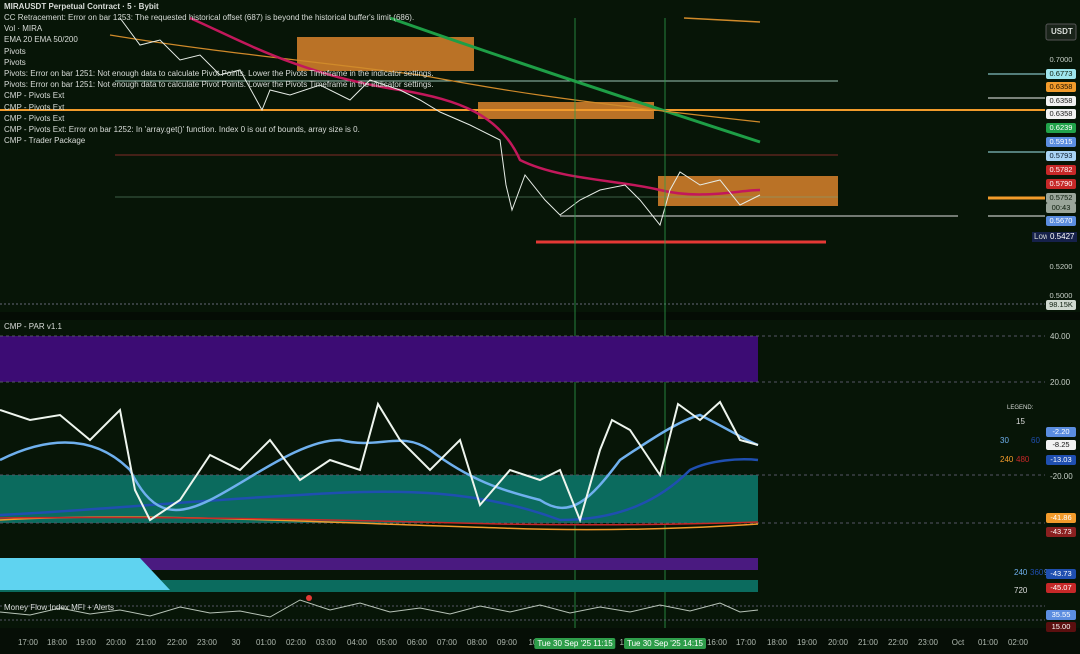  What do you see at coordinates (309, 598) in the screenshot?
I see `alert-dot` at bounding box center [309, 598].